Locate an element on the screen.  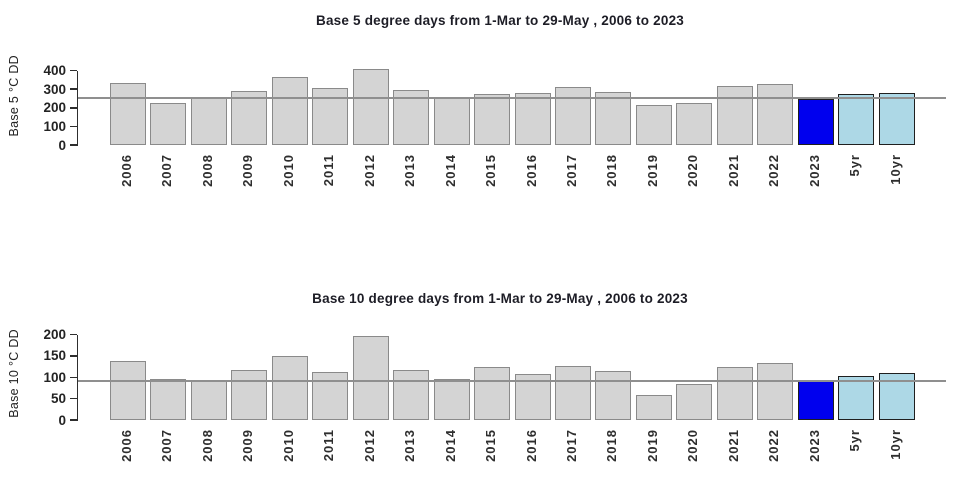
y-tick-label: 400 is located at coordinates (54, 70).